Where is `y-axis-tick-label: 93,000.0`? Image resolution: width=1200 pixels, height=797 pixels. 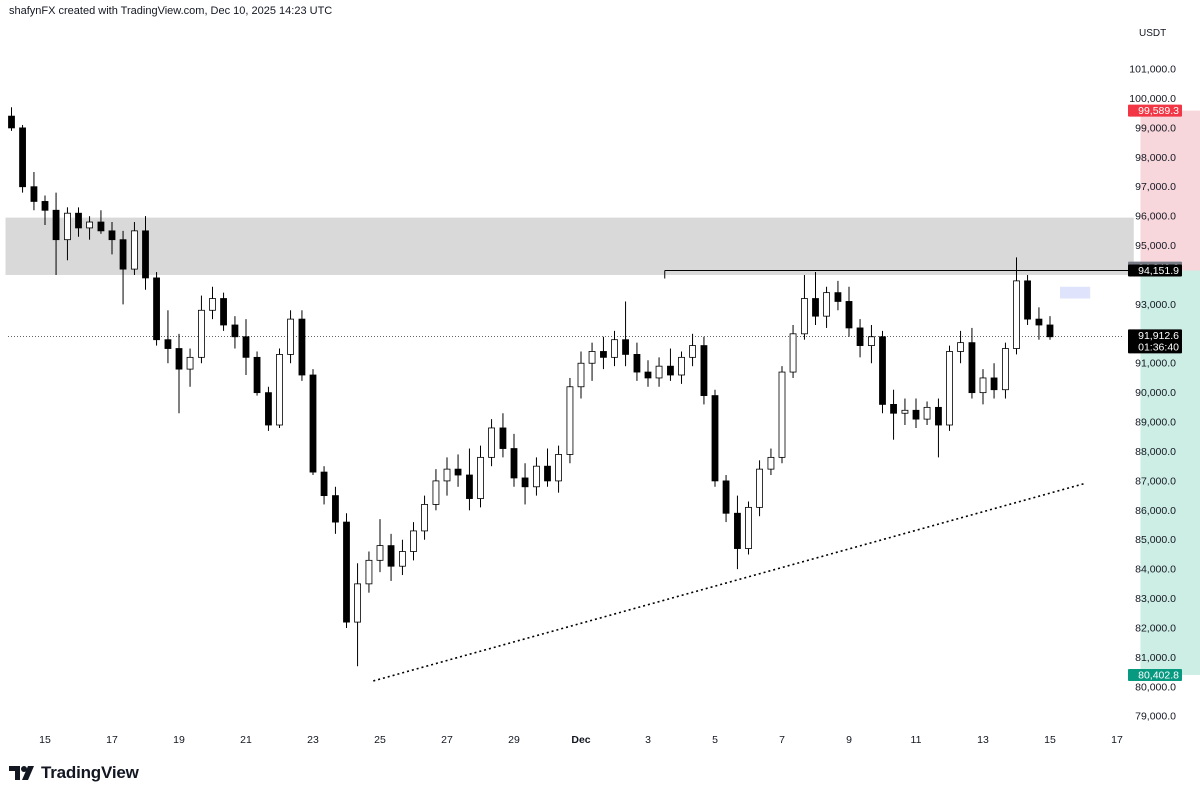 y-axis-tick-label: 93,000.0 is located at coordinates (1155, 305).